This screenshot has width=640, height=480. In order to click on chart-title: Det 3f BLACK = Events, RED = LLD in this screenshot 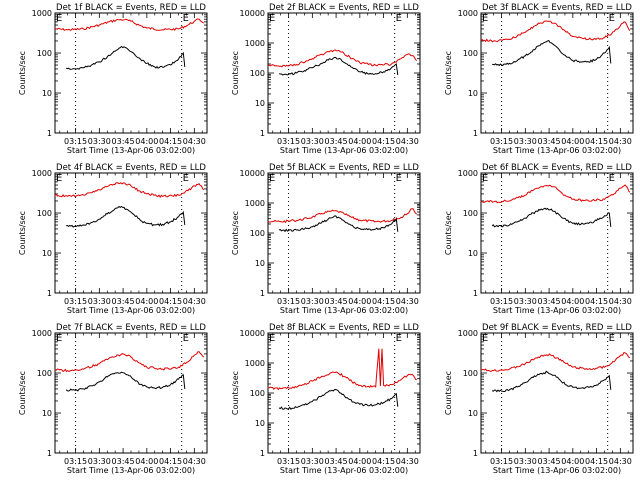, I will do `click(557, 8)`.